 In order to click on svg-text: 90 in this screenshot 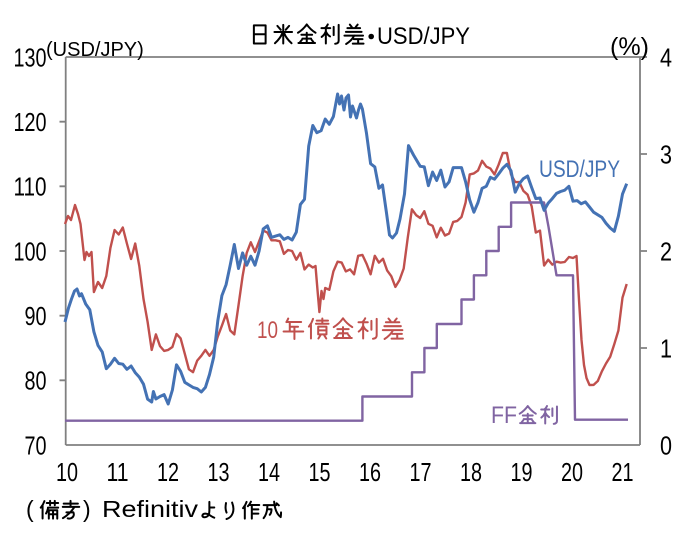, I will do `click(36, 316)`.